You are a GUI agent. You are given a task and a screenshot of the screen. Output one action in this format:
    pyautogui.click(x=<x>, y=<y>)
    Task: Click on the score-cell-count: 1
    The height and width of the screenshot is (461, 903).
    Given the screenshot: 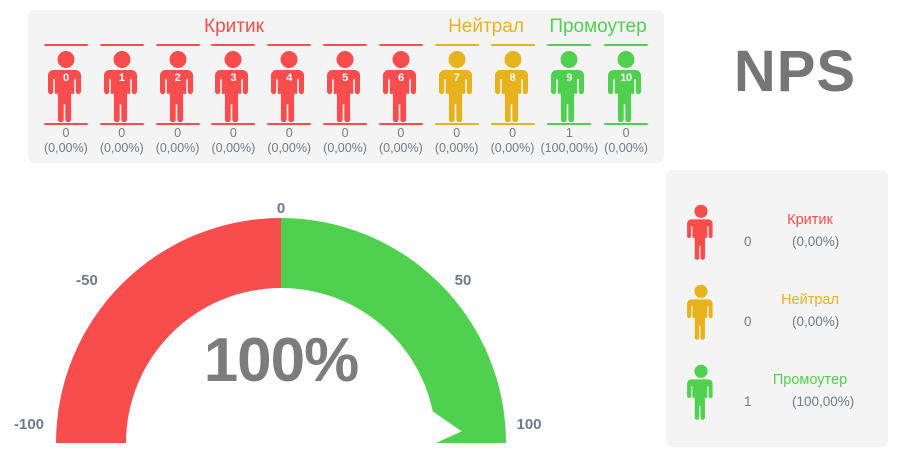 What is the action you would take?
    pyautogui.click(x=569, y=133)
    